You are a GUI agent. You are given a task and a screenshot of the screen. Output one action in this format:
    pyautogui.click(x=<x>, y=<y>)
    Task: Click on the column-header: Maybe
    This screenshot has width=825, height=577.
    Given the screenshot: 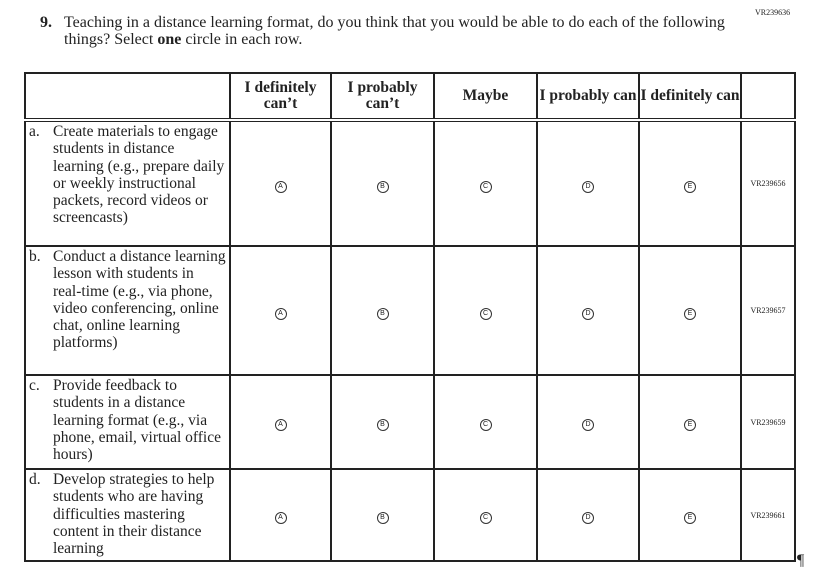 What is the action you would take?
    pyautogui.click(x=485, y=96)
    